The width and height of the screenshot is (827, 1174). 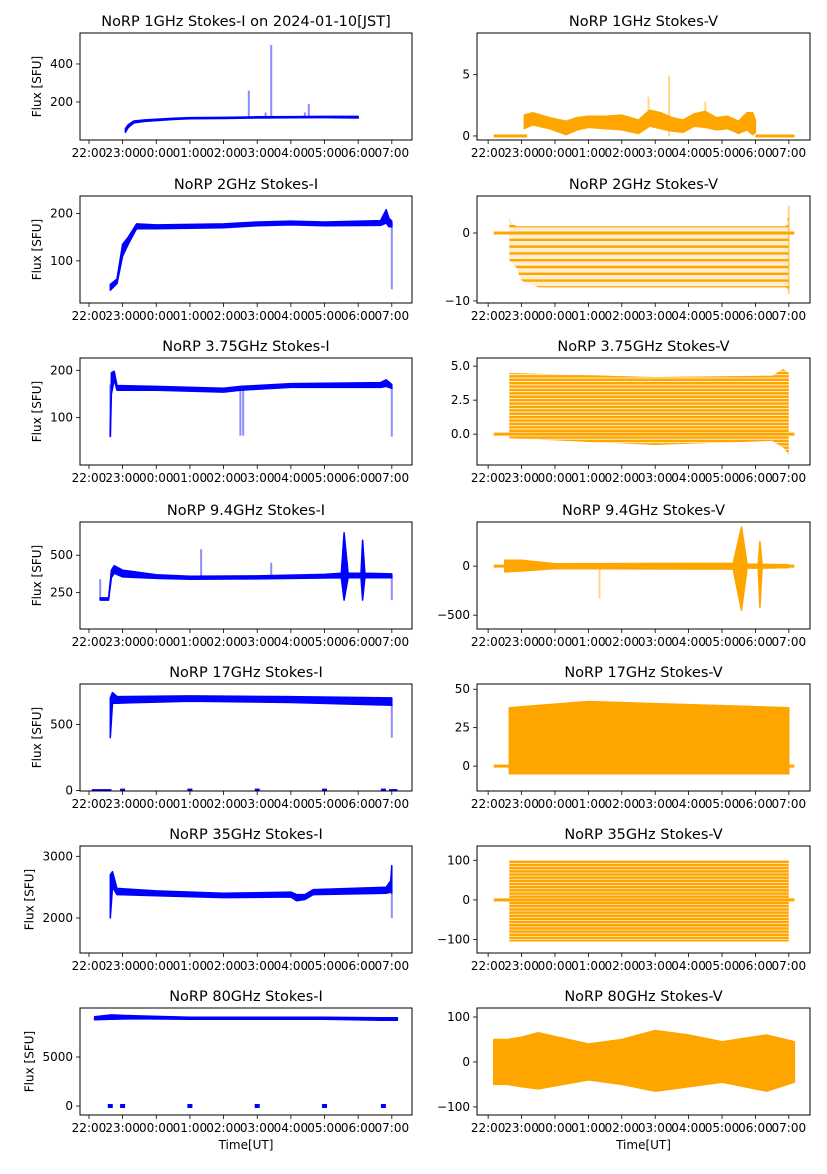 What do you see at coordinates (246, 1145) in the screenshot?
I see `x-axis-label: Time[UT]` at bounding box center [246, 1145].